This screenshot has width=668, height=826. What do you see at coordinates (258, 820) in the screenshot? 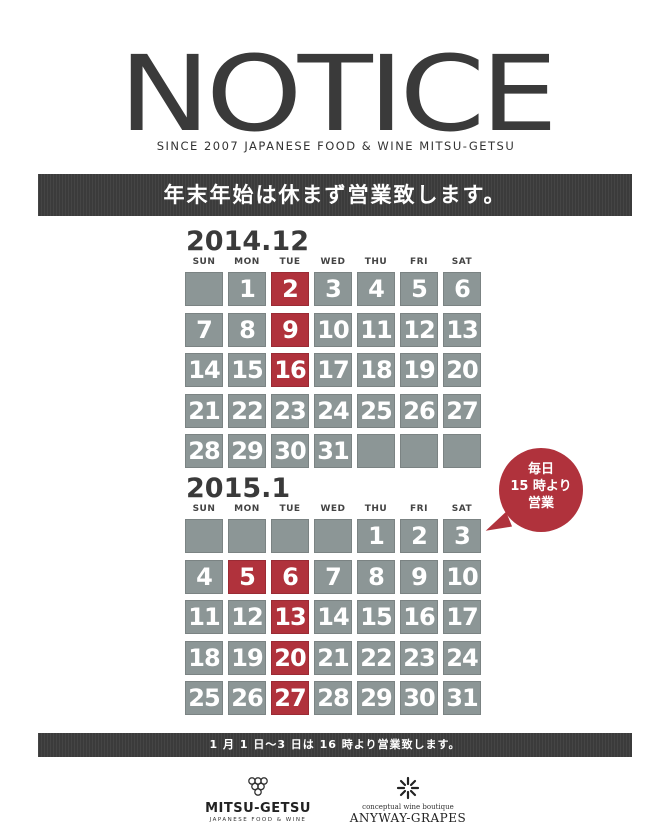
I see `logo-tagline: JAPANESE FOOD & WINE` at bounding box center [258, 820].